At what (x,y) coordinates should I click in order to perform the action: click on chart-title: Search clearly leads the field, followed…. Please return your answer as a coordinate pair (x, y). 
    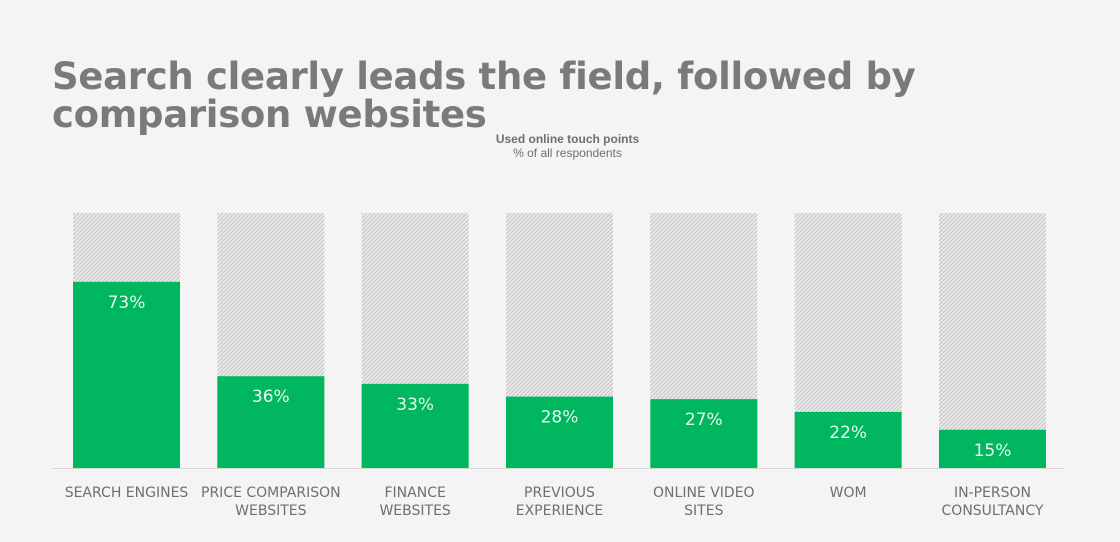
    Looking at the image, I should click on (484, 95).